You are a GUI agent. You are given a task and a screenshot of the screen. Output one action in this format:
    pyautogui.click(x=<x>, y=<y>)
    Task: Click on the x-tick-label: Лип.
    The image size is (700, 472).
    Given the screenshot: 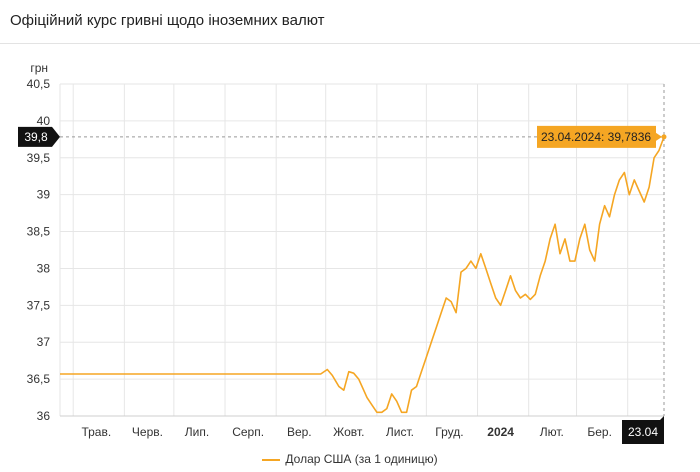 What is the action you would take?
    pyautogui.click(x=197, y=432)
    